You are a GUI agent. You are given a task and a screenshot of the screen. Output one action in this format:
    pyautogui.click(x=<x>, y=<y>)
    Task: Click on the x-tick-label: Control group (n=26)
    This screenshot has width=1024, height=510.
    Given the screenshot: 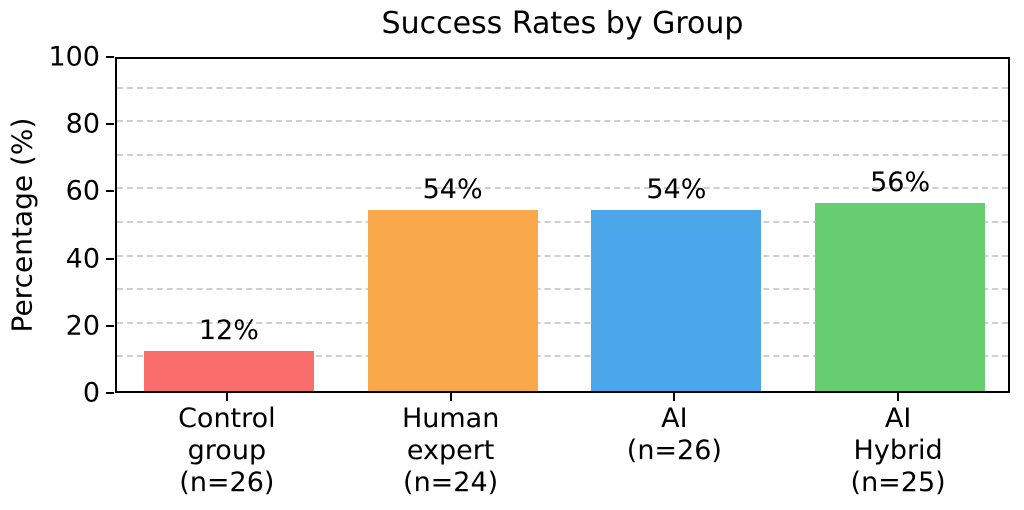 What is the action you would take?
    pyautogui.click(x=227, y=450)
    